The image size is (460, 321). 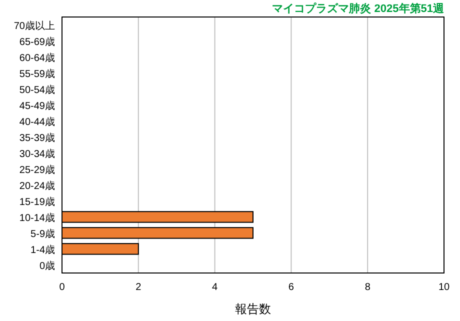 I want to click on x-tick-label: 2, so click(x=139, y=287).